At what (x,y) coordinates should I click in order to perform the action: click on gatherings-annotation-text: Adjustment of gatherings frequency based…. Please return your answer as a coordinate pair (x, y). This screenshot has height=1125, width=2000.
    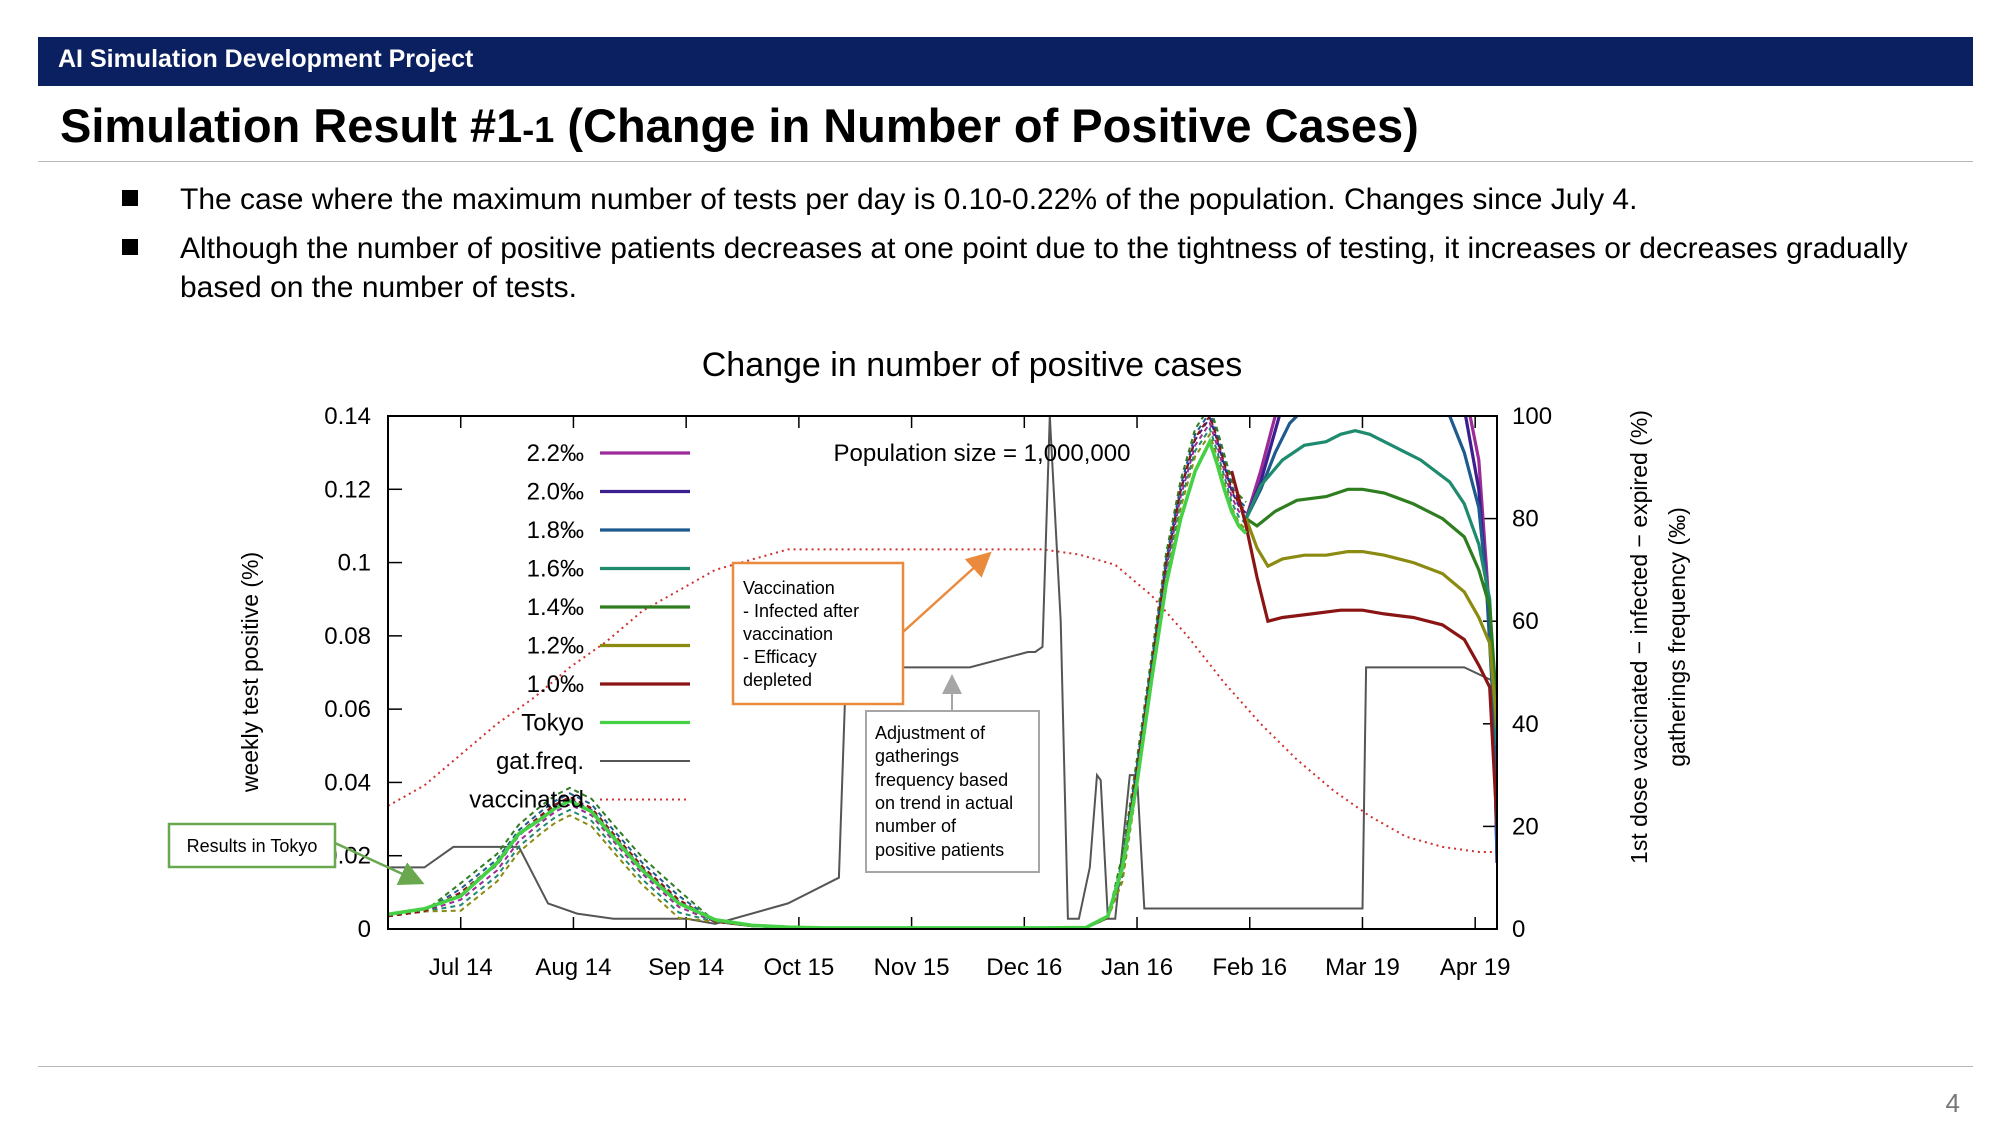
    Looking at the image, I should click on (946, 791).